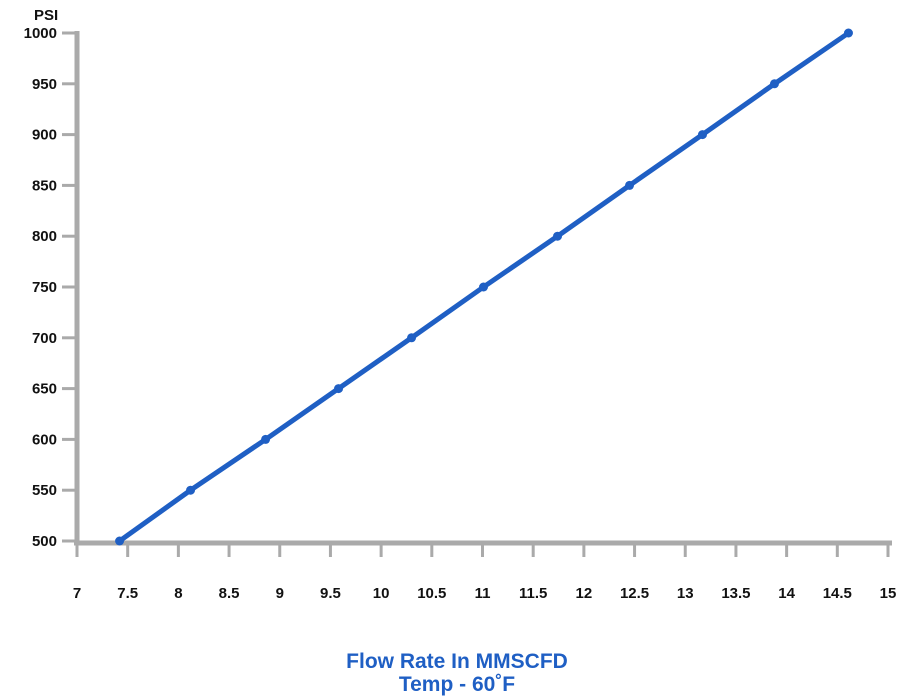 This screenshot has width=914, height=700. Describe the element at coordinates (178, 593) in the screenshot. I see `x-tick-label: 8` at that location.